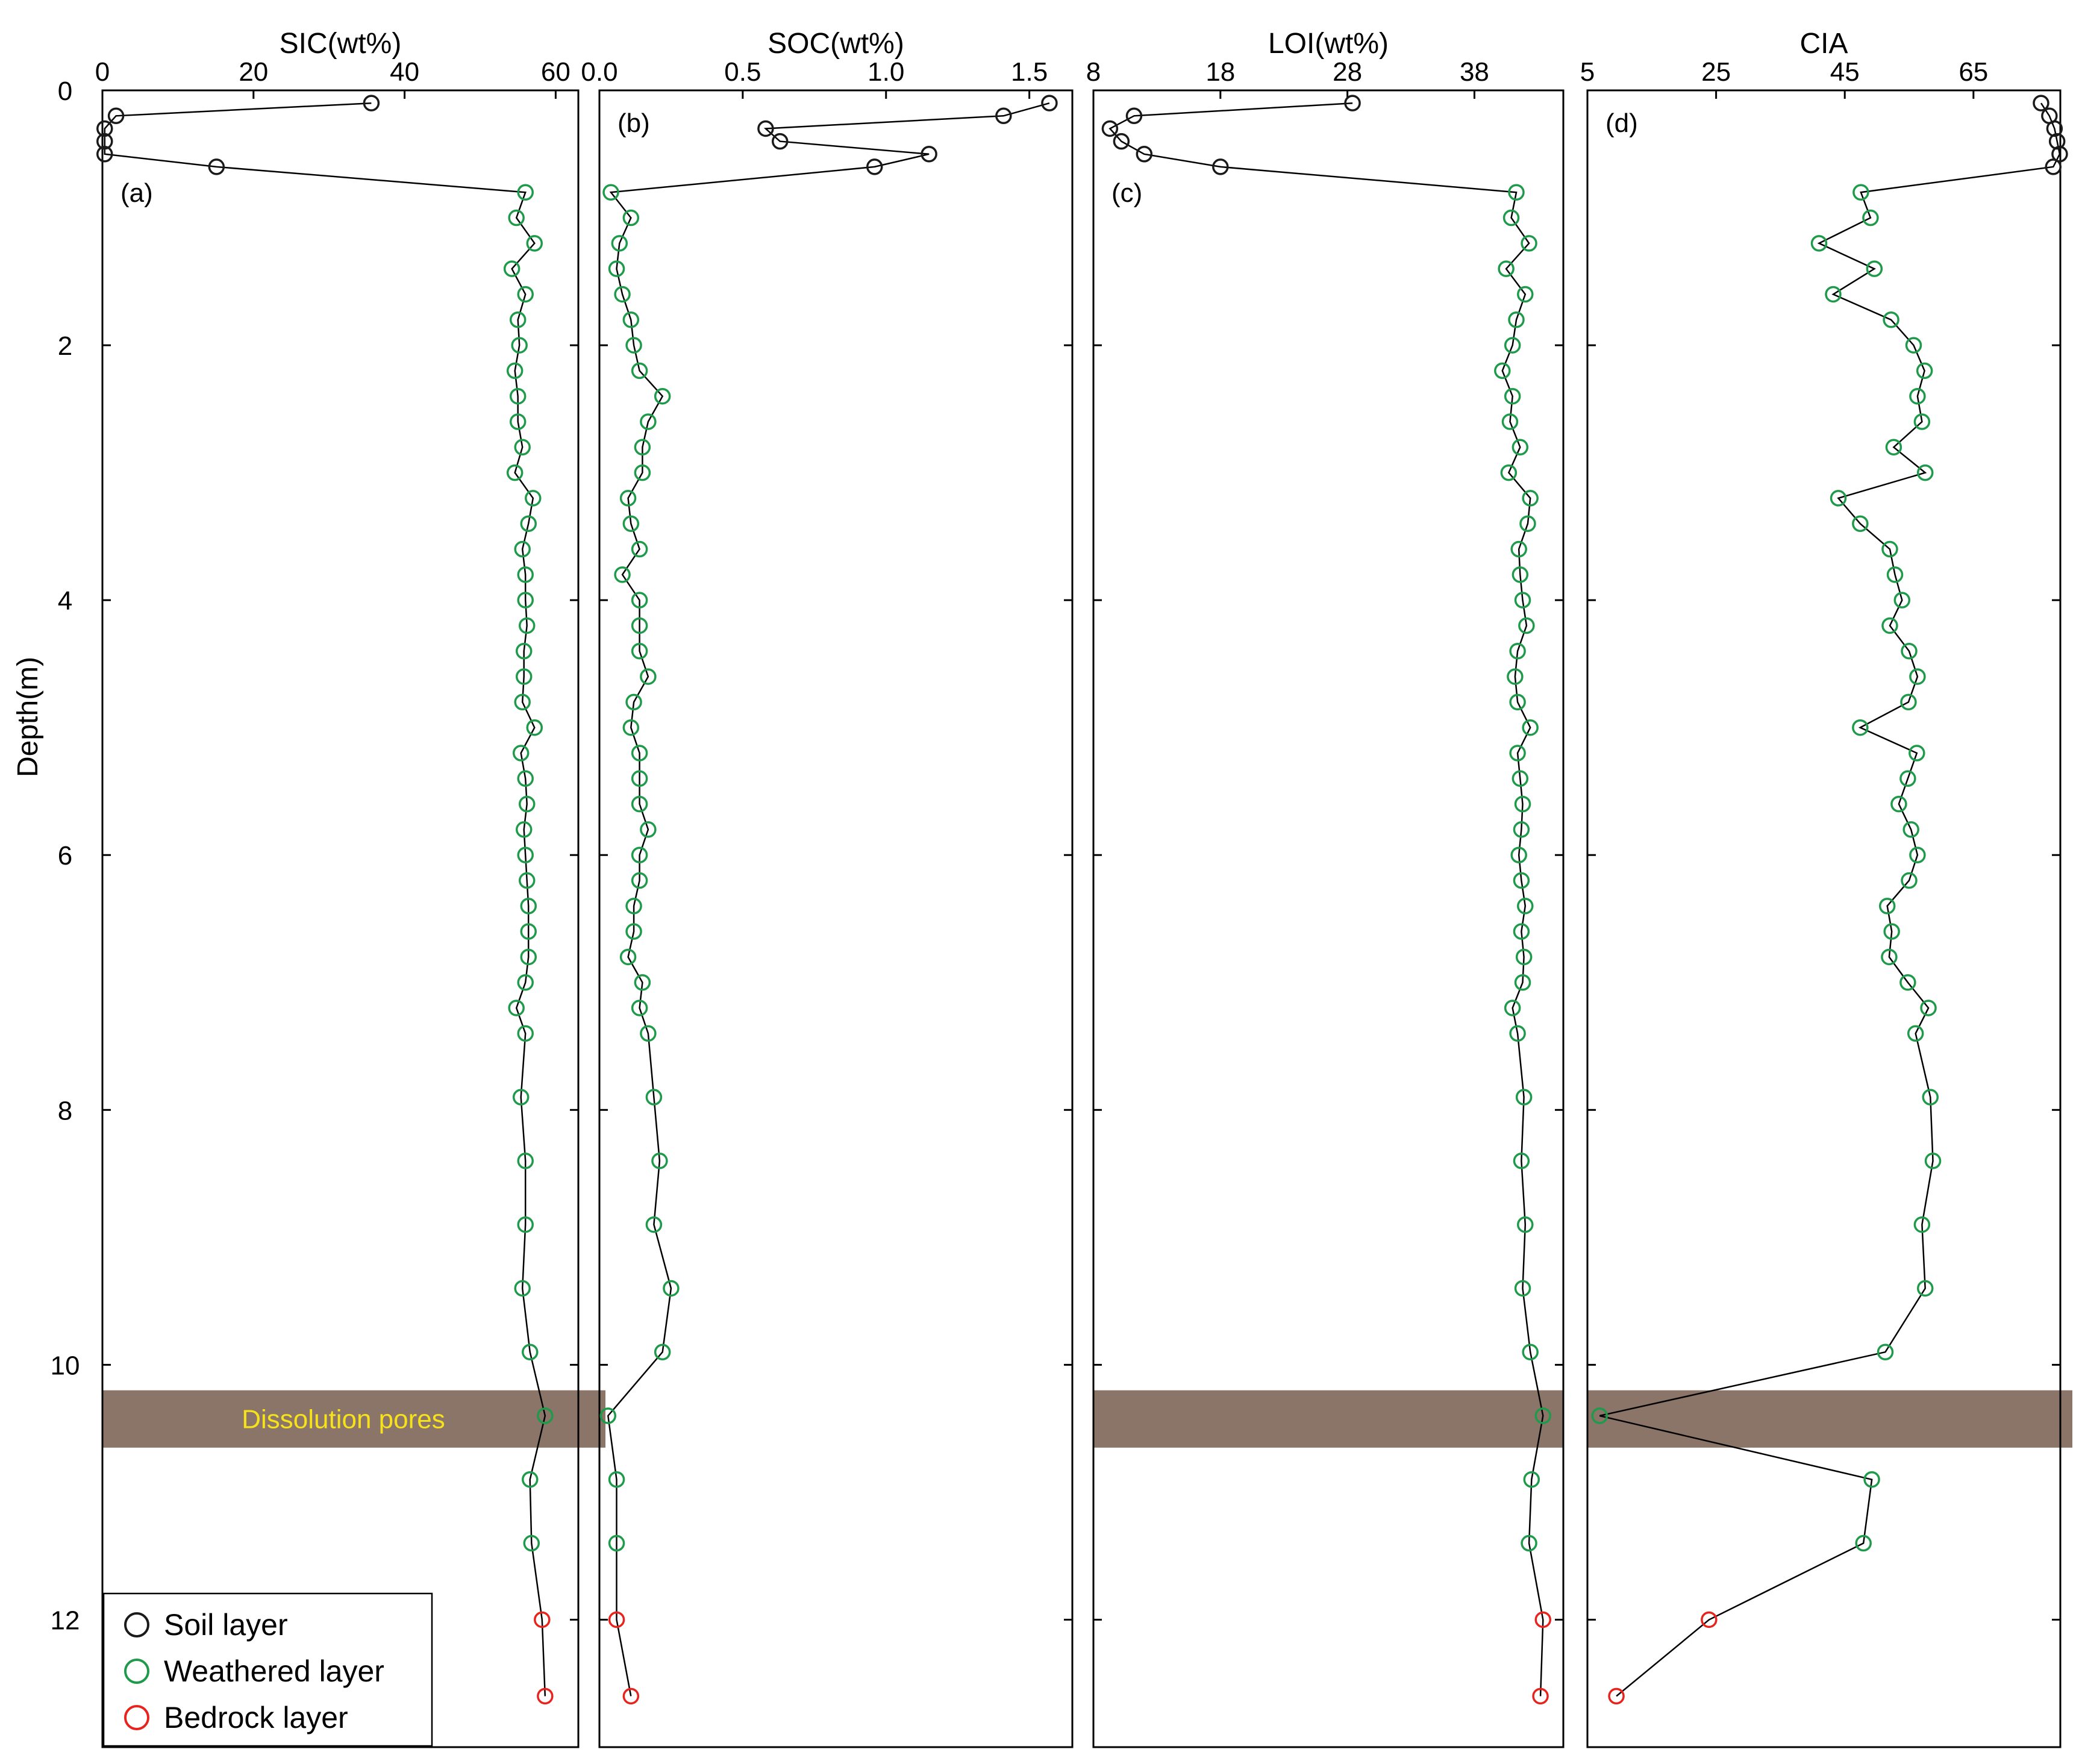 Image resolution: width=2079 pixels, height=1764 pixels. I want to click on x-tick-label: 65, so click(1973, 72).